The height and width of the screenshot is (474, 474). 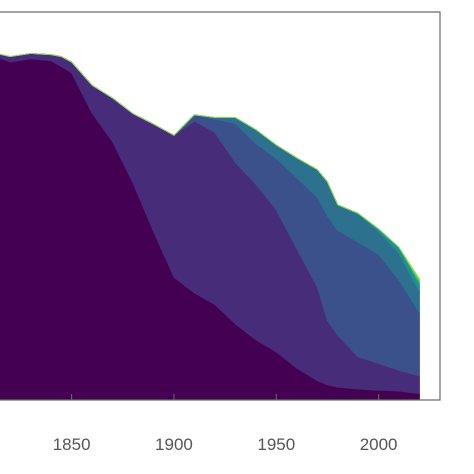 I want to click on x-tick-label: 1850, so click(x=72, y=444).